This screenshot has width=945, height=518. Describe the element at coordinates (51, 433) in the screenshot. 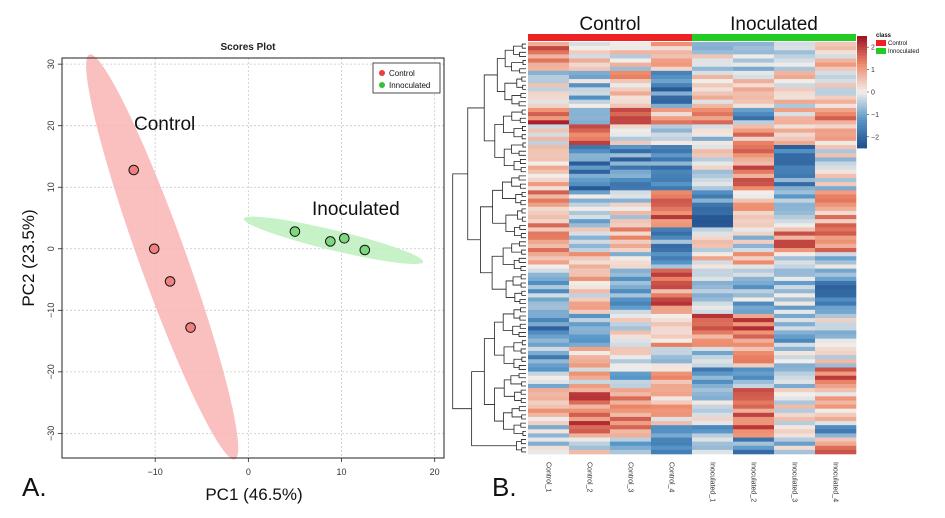

I see `pca-y-tick-label: −30` at that location.